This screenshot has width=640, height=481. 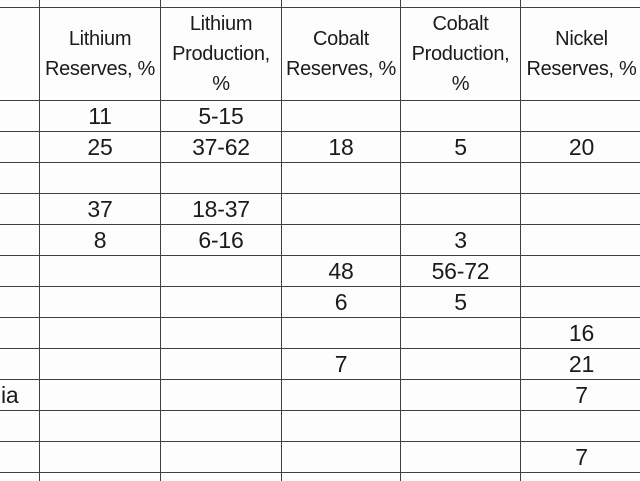 What do you see at coordinates (461, 54) in the screenshot?
I see `col-header-cobalt-production: Cobalt Production, %` at bounding box center [461, 54].